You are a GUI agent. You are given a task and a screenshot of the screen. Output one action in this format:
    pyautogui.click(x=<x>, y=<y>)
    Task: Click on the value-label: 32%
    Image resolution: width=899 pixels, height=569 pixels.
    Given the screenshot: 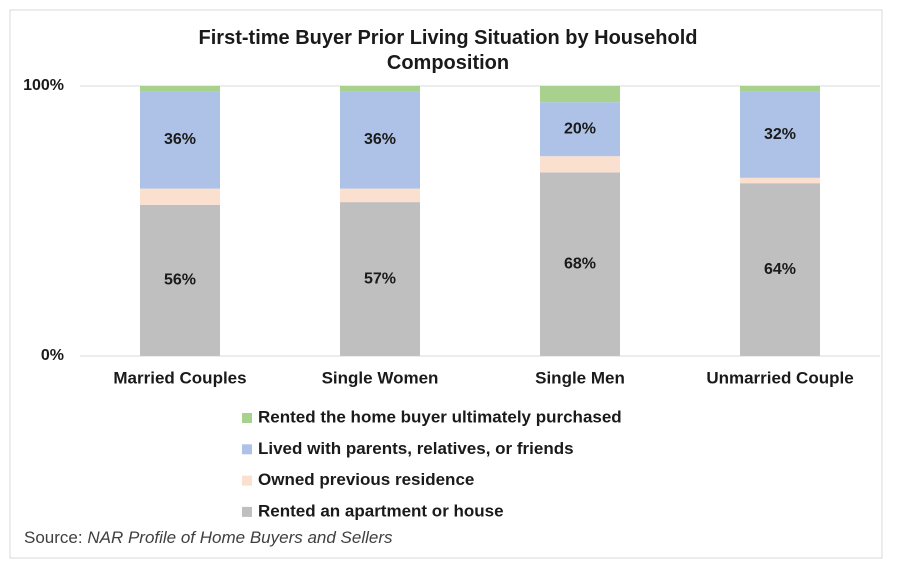 What is the action you would take?
    pyautogui.click(x=780, y=134)
    